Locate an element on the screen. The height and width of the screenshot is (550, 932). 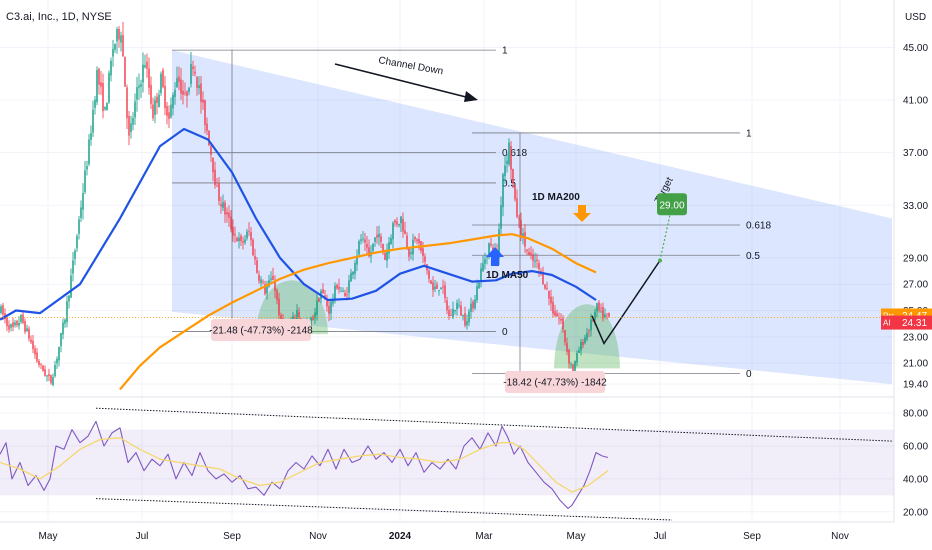
projection-path is located at coordinates (626, 302).